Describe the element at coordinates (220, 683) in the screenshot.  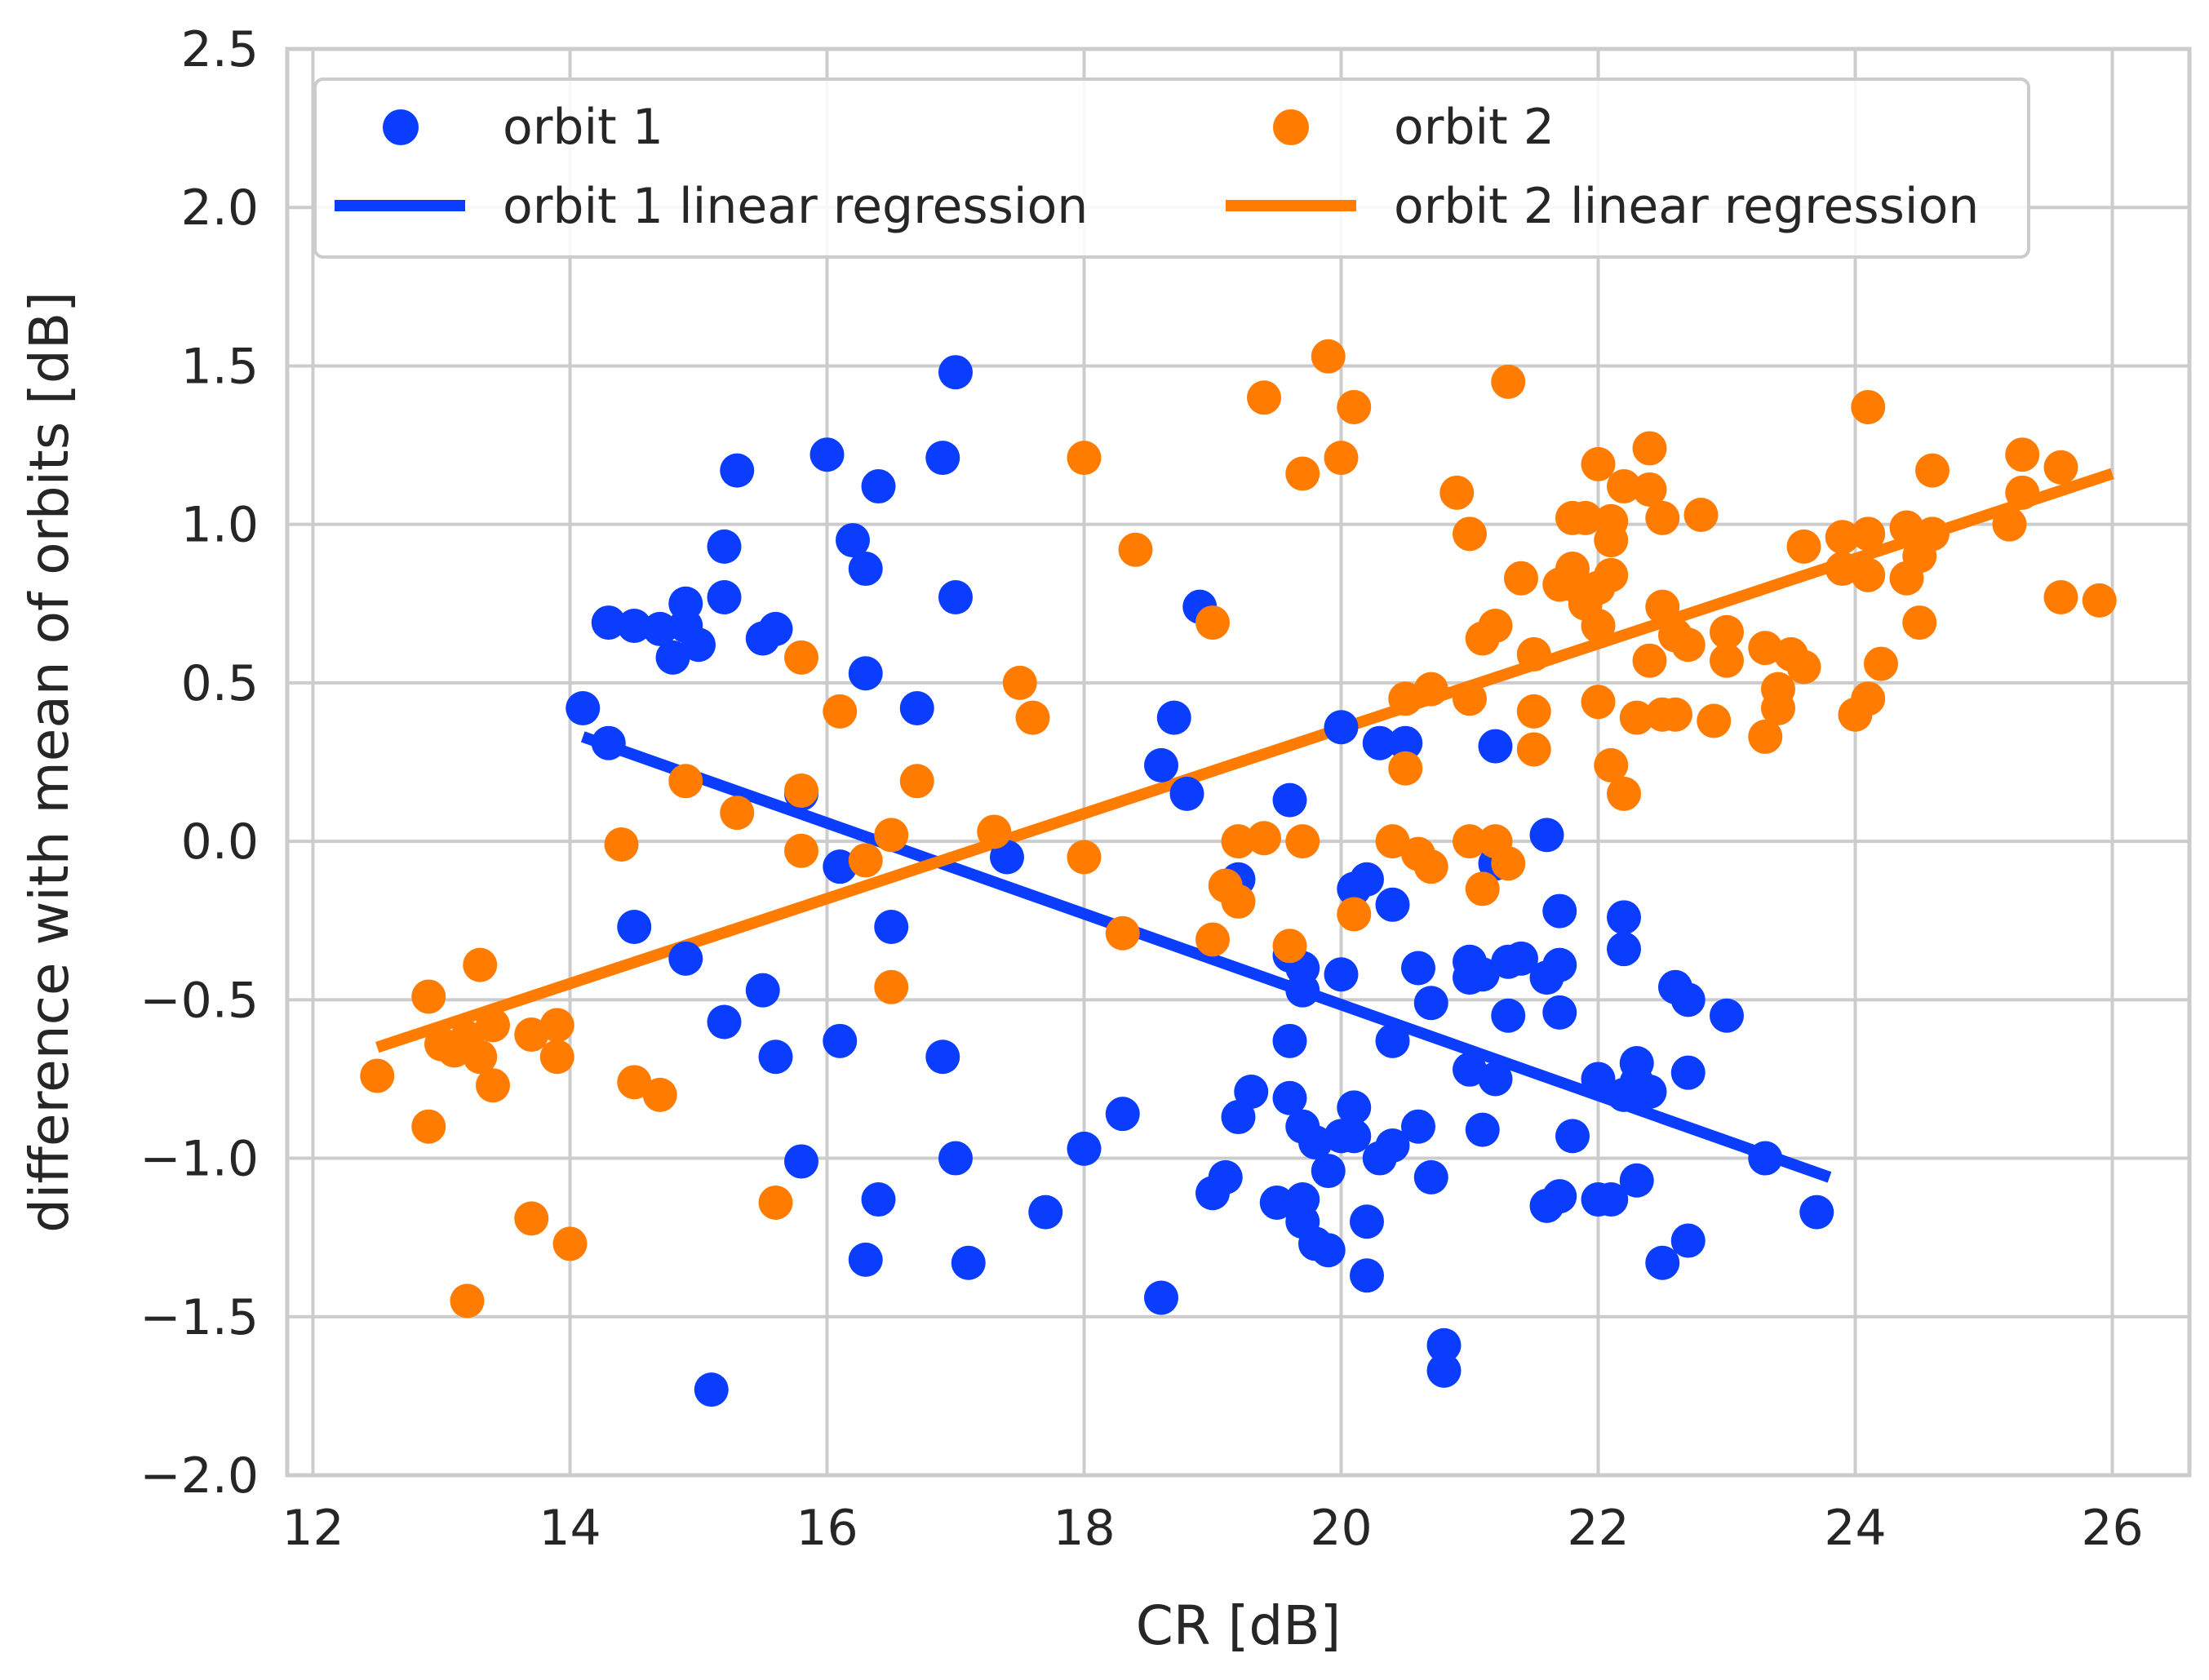
I see `y-tick-label: 0.5` at that location.